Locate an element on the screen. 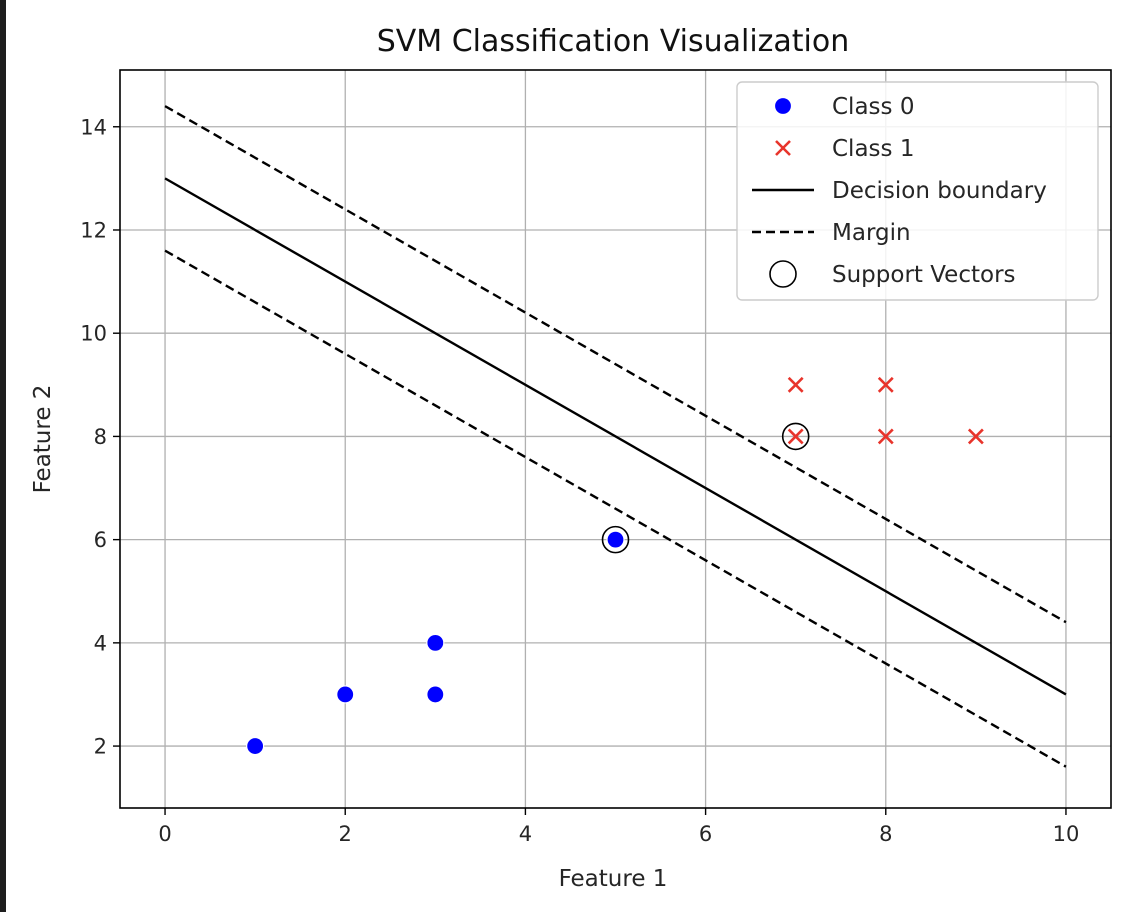 The height and width of the screenshot is (912, 1128). x-tick-label: 4 is located at coordinates (525, 834).